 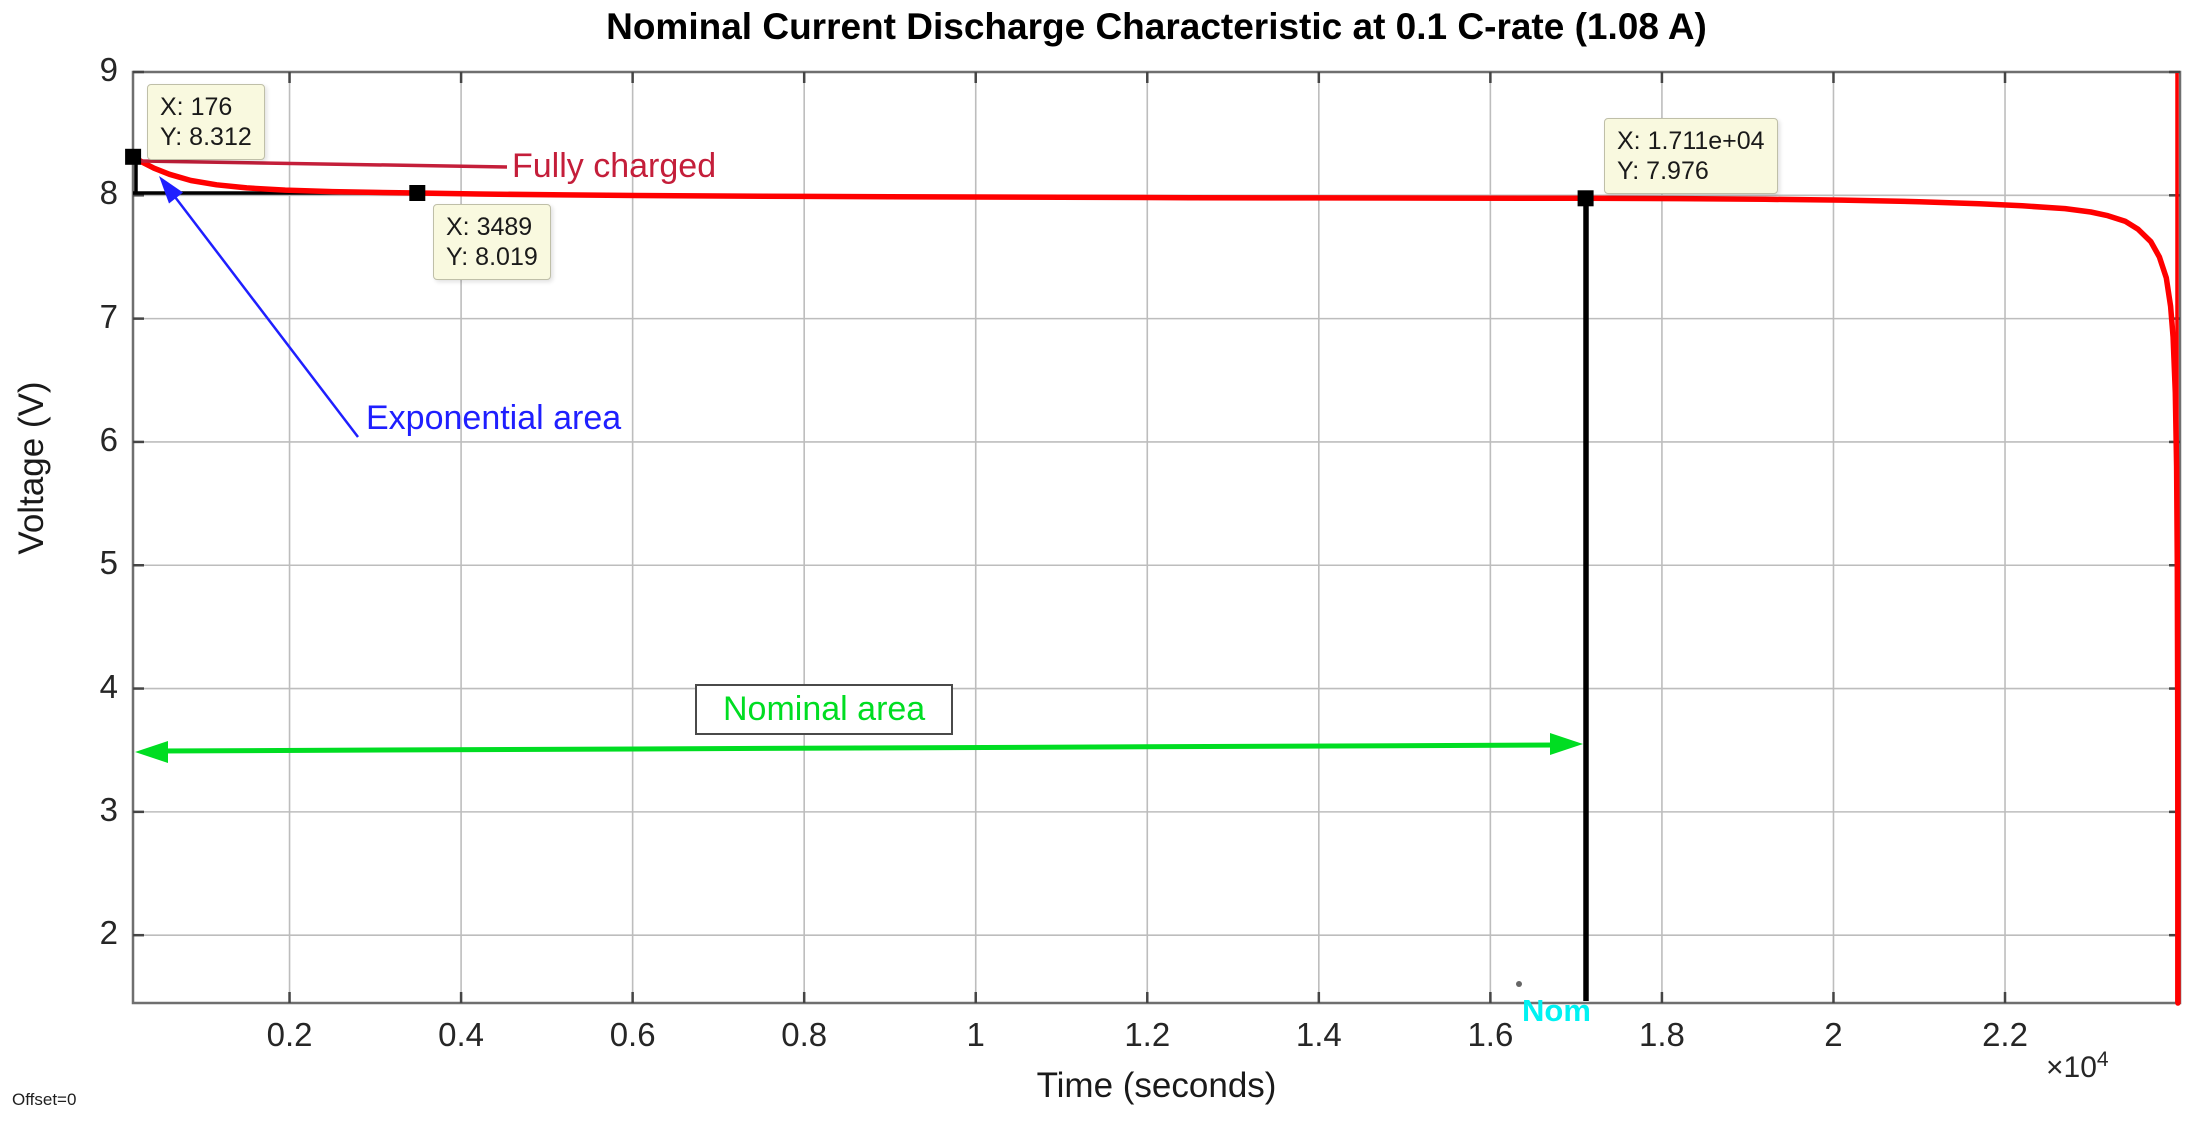 I want to click on y-tick-label: 4, so click(x=108, y=686).